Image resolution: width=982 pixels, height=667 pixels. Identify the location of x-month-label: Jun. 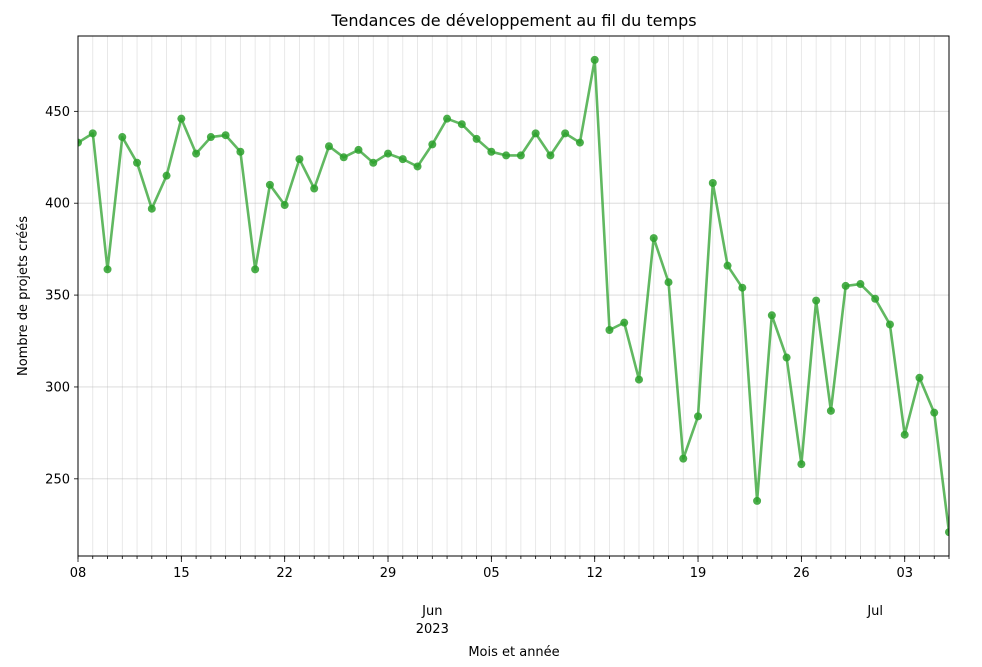
(431, 611).